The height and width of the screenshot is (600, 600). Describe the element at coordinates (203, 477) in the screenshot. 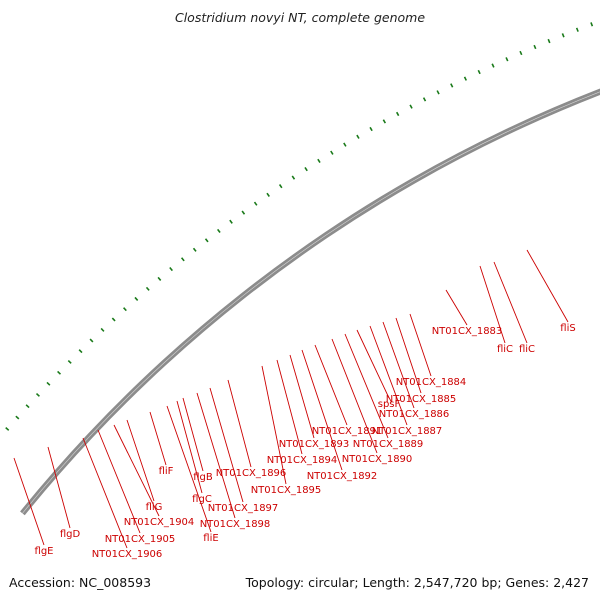

I see `gene-label: flgB` at that location.